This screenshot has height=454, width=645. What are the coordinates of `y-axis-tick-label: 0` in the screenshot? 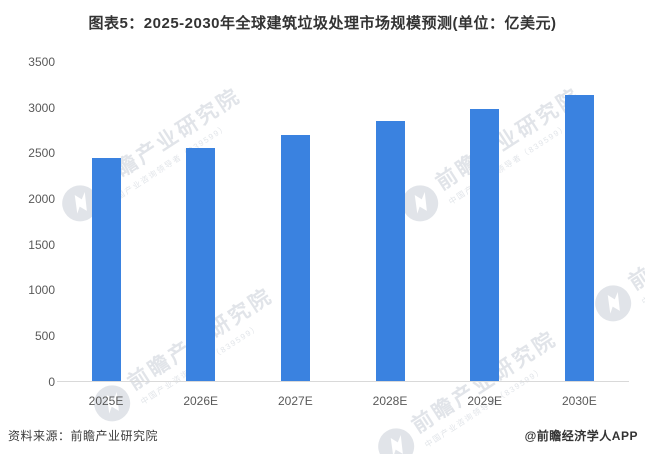 It's located at (51, 381).